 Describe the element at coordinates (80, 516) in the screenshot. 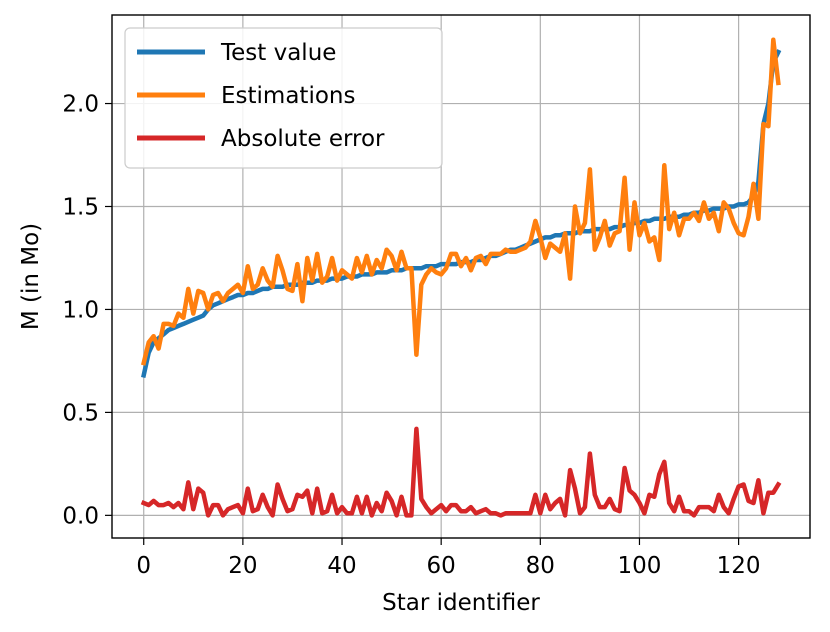

I see `y-tick-label: 0.0` at that location.